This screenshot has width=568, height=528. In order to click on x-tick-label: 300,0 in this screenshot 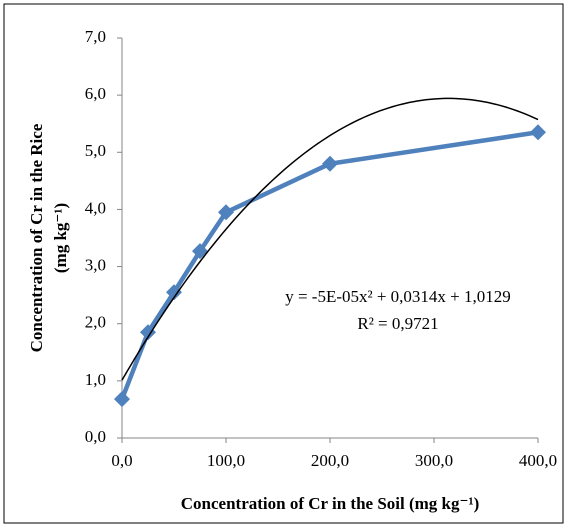, I will do `click(434, 460)`.